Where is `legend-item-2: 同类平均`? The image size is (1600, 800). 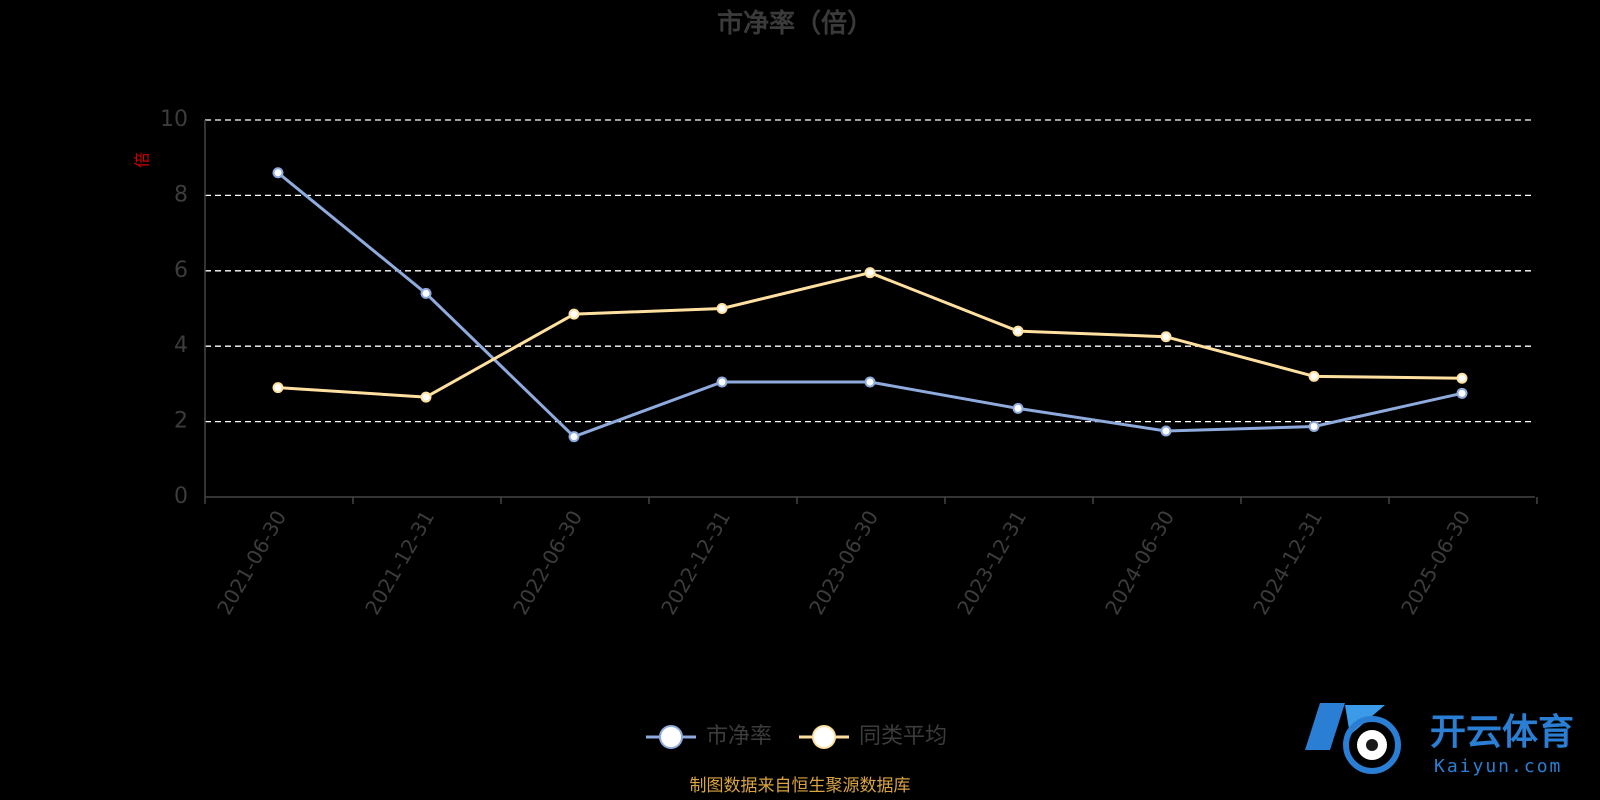
legend-item-2: 同类平均 is located at coordinates (873, 736).